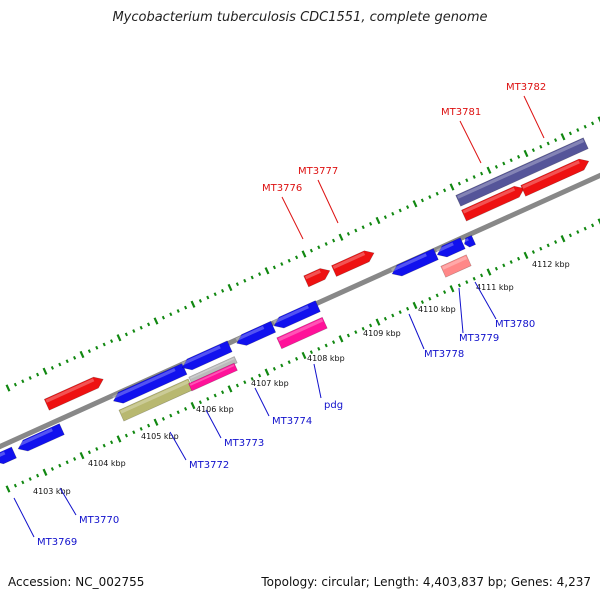 This screenshot has height=600, width=600. I want to click on ruler-label: 4104 kbp, so click(107, 463).